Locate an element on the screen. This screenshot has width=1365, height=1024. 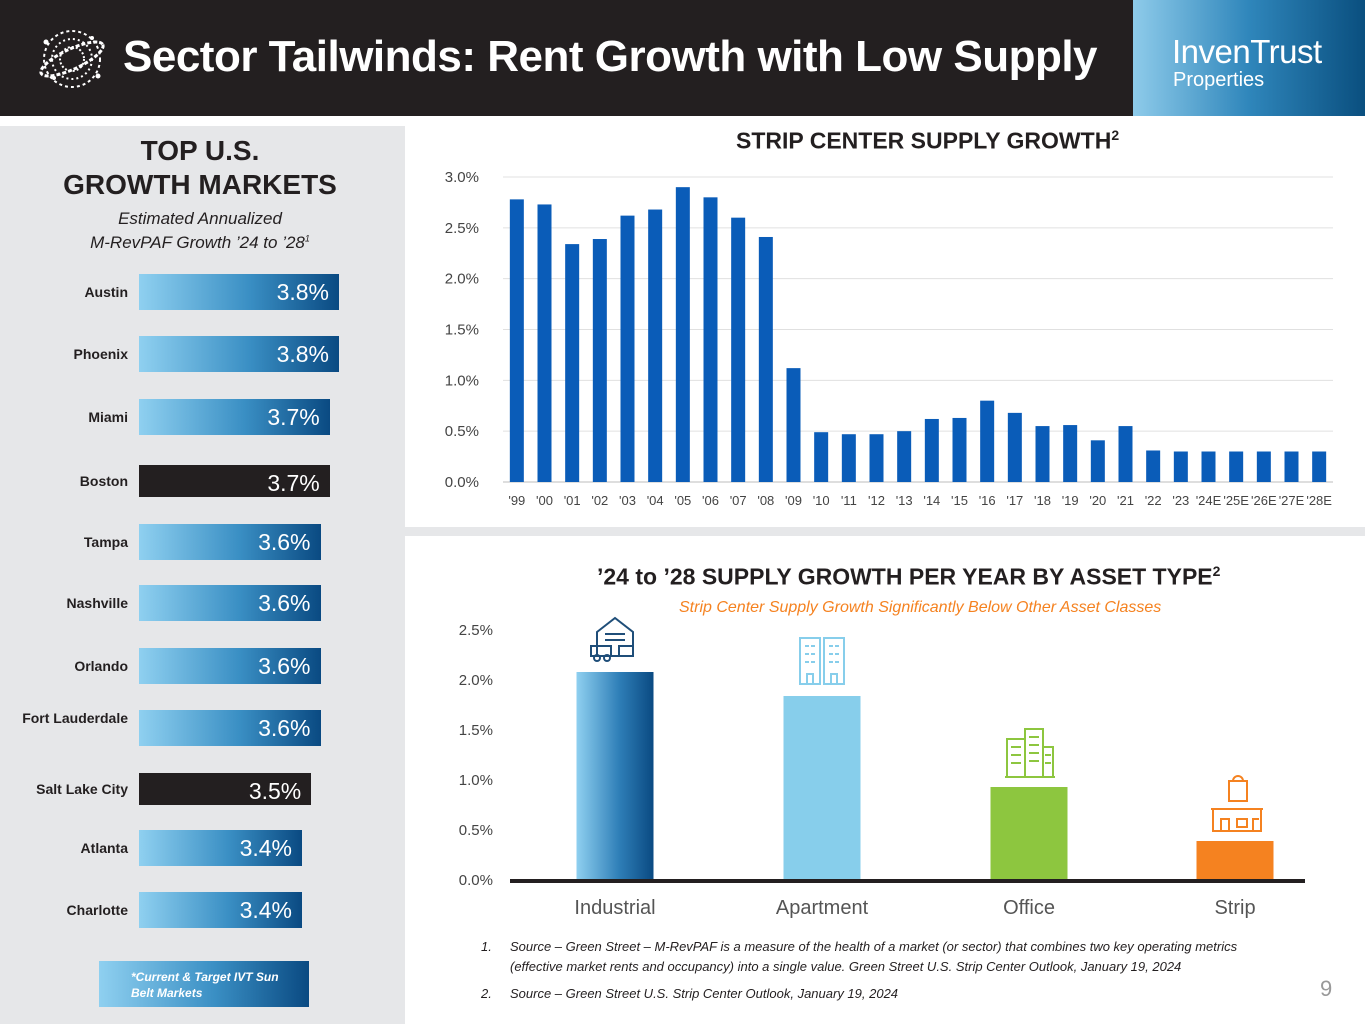
brand-logo-sub: Properties is located at coordinates (1219, 80).